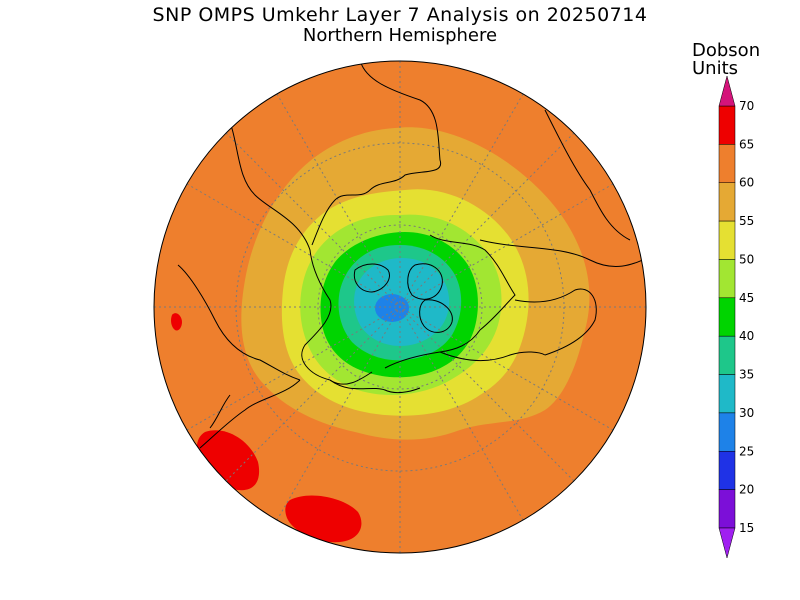 The height and width of the screenshot is (600, 800). I want to click on colorbar-label-units: Units, so click(715, 68).